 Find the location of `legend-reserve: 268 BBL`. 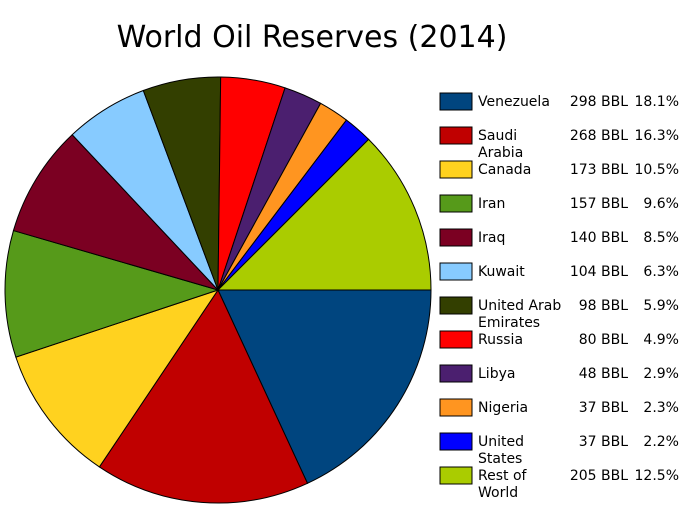

legend-reserve: 268 BBL is located at coordinates (599, 136).